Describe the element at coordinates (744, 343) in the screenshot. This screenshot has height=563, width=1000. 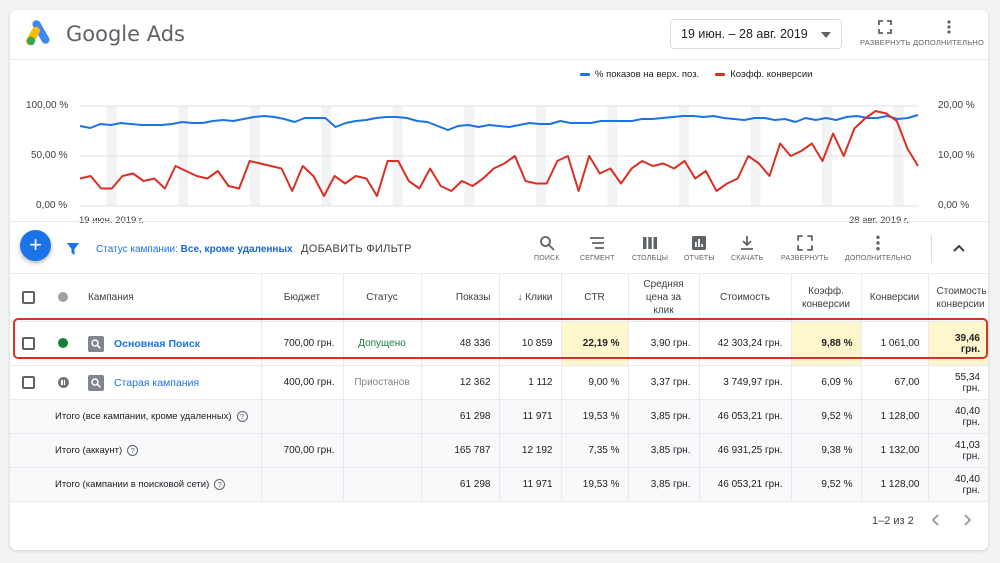
I see `cost-cell: 42 303,24 грн.` at that location.